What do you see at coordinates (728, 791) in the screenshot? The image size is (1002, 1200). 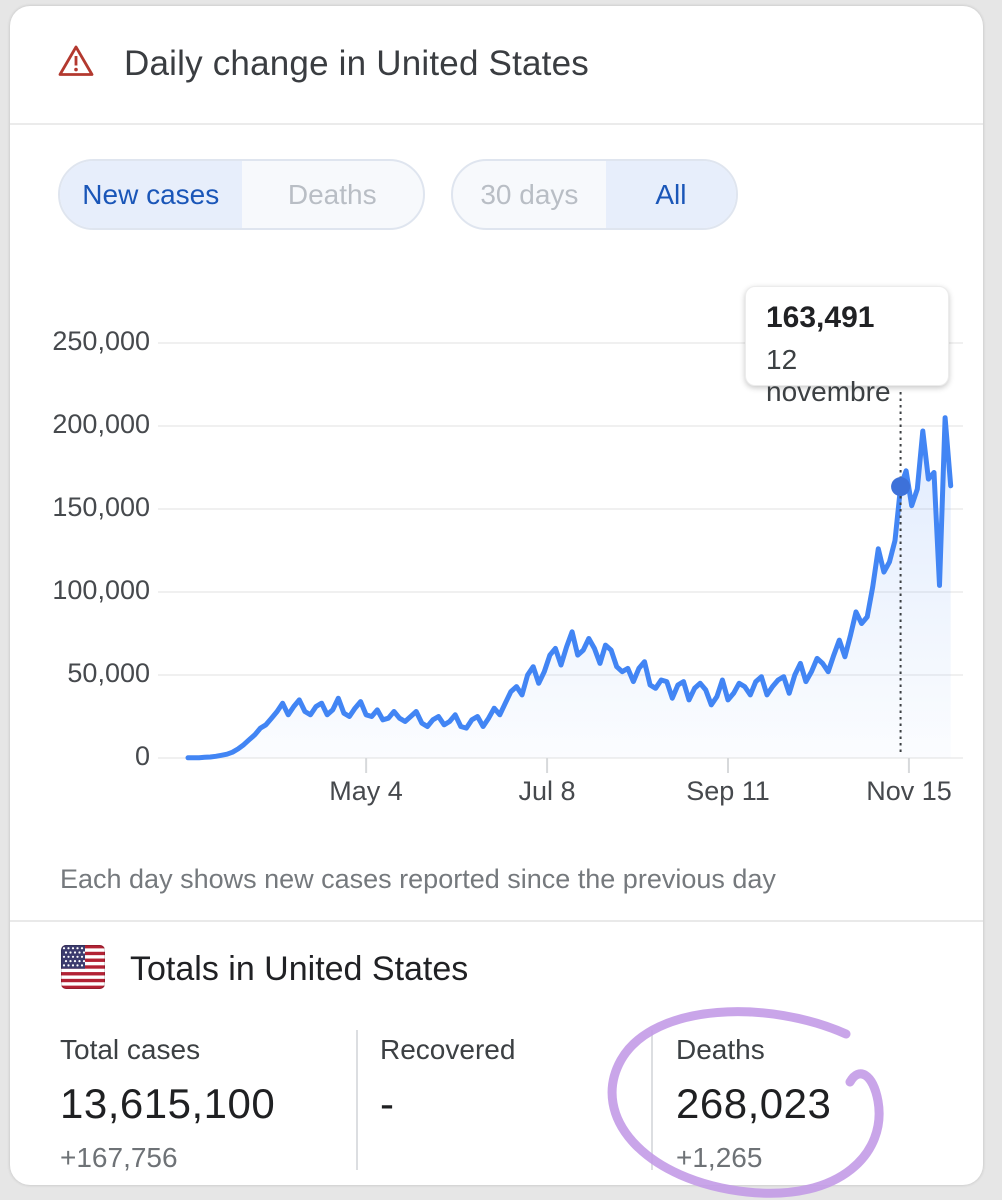 I see `x-axis-tick-label: Sep 11` at bounding box center [728, 791].